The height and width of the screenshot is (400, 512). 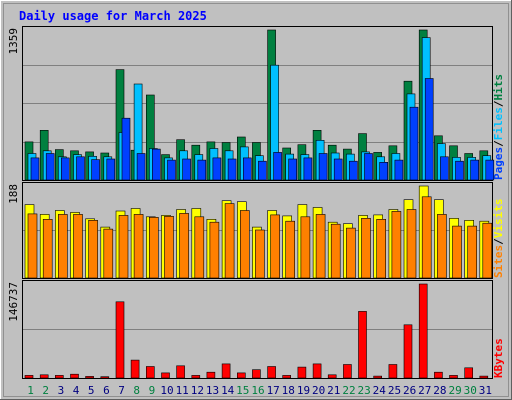 What do you see at coordinates (197, 390) in the screenshot?
I see `x-tick-label-day-12: 12` at bounding box center [197, 390].